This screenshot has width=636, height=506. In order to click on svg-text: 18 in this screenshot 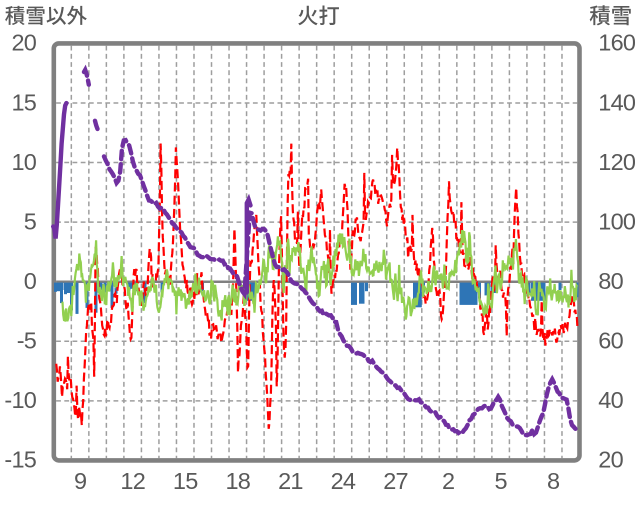, I will do `click(238, 481)`.